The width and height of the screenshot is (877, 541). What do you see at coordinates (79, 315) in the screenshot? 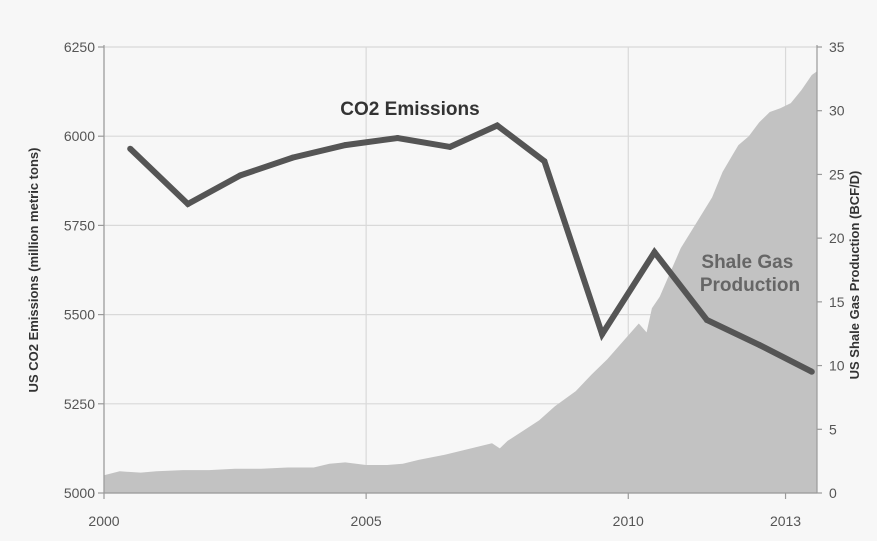
I see `left-tick-label: 5500` at bounding box center [79, 315].